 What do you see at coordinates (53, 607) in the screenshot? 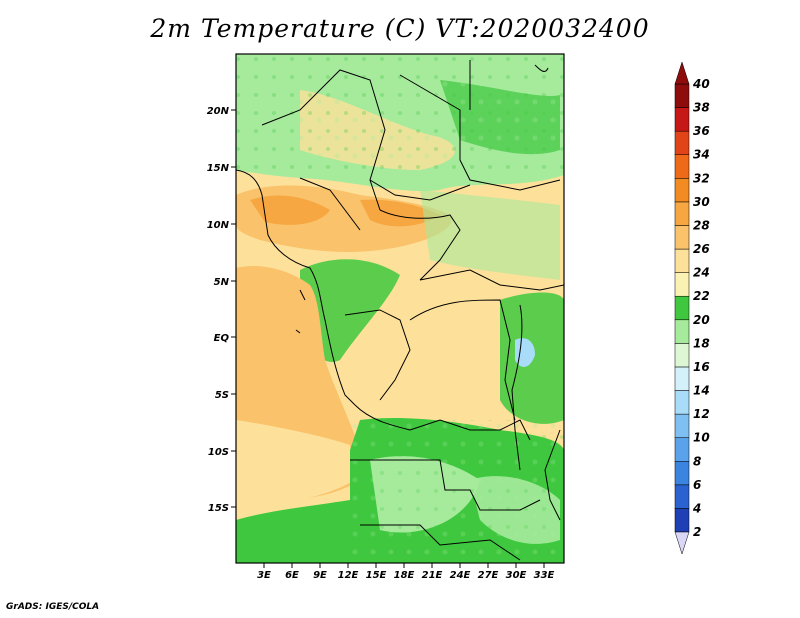
I see `credit-label: GrADS: IGES/COLA` at bounding box center [53, 607].